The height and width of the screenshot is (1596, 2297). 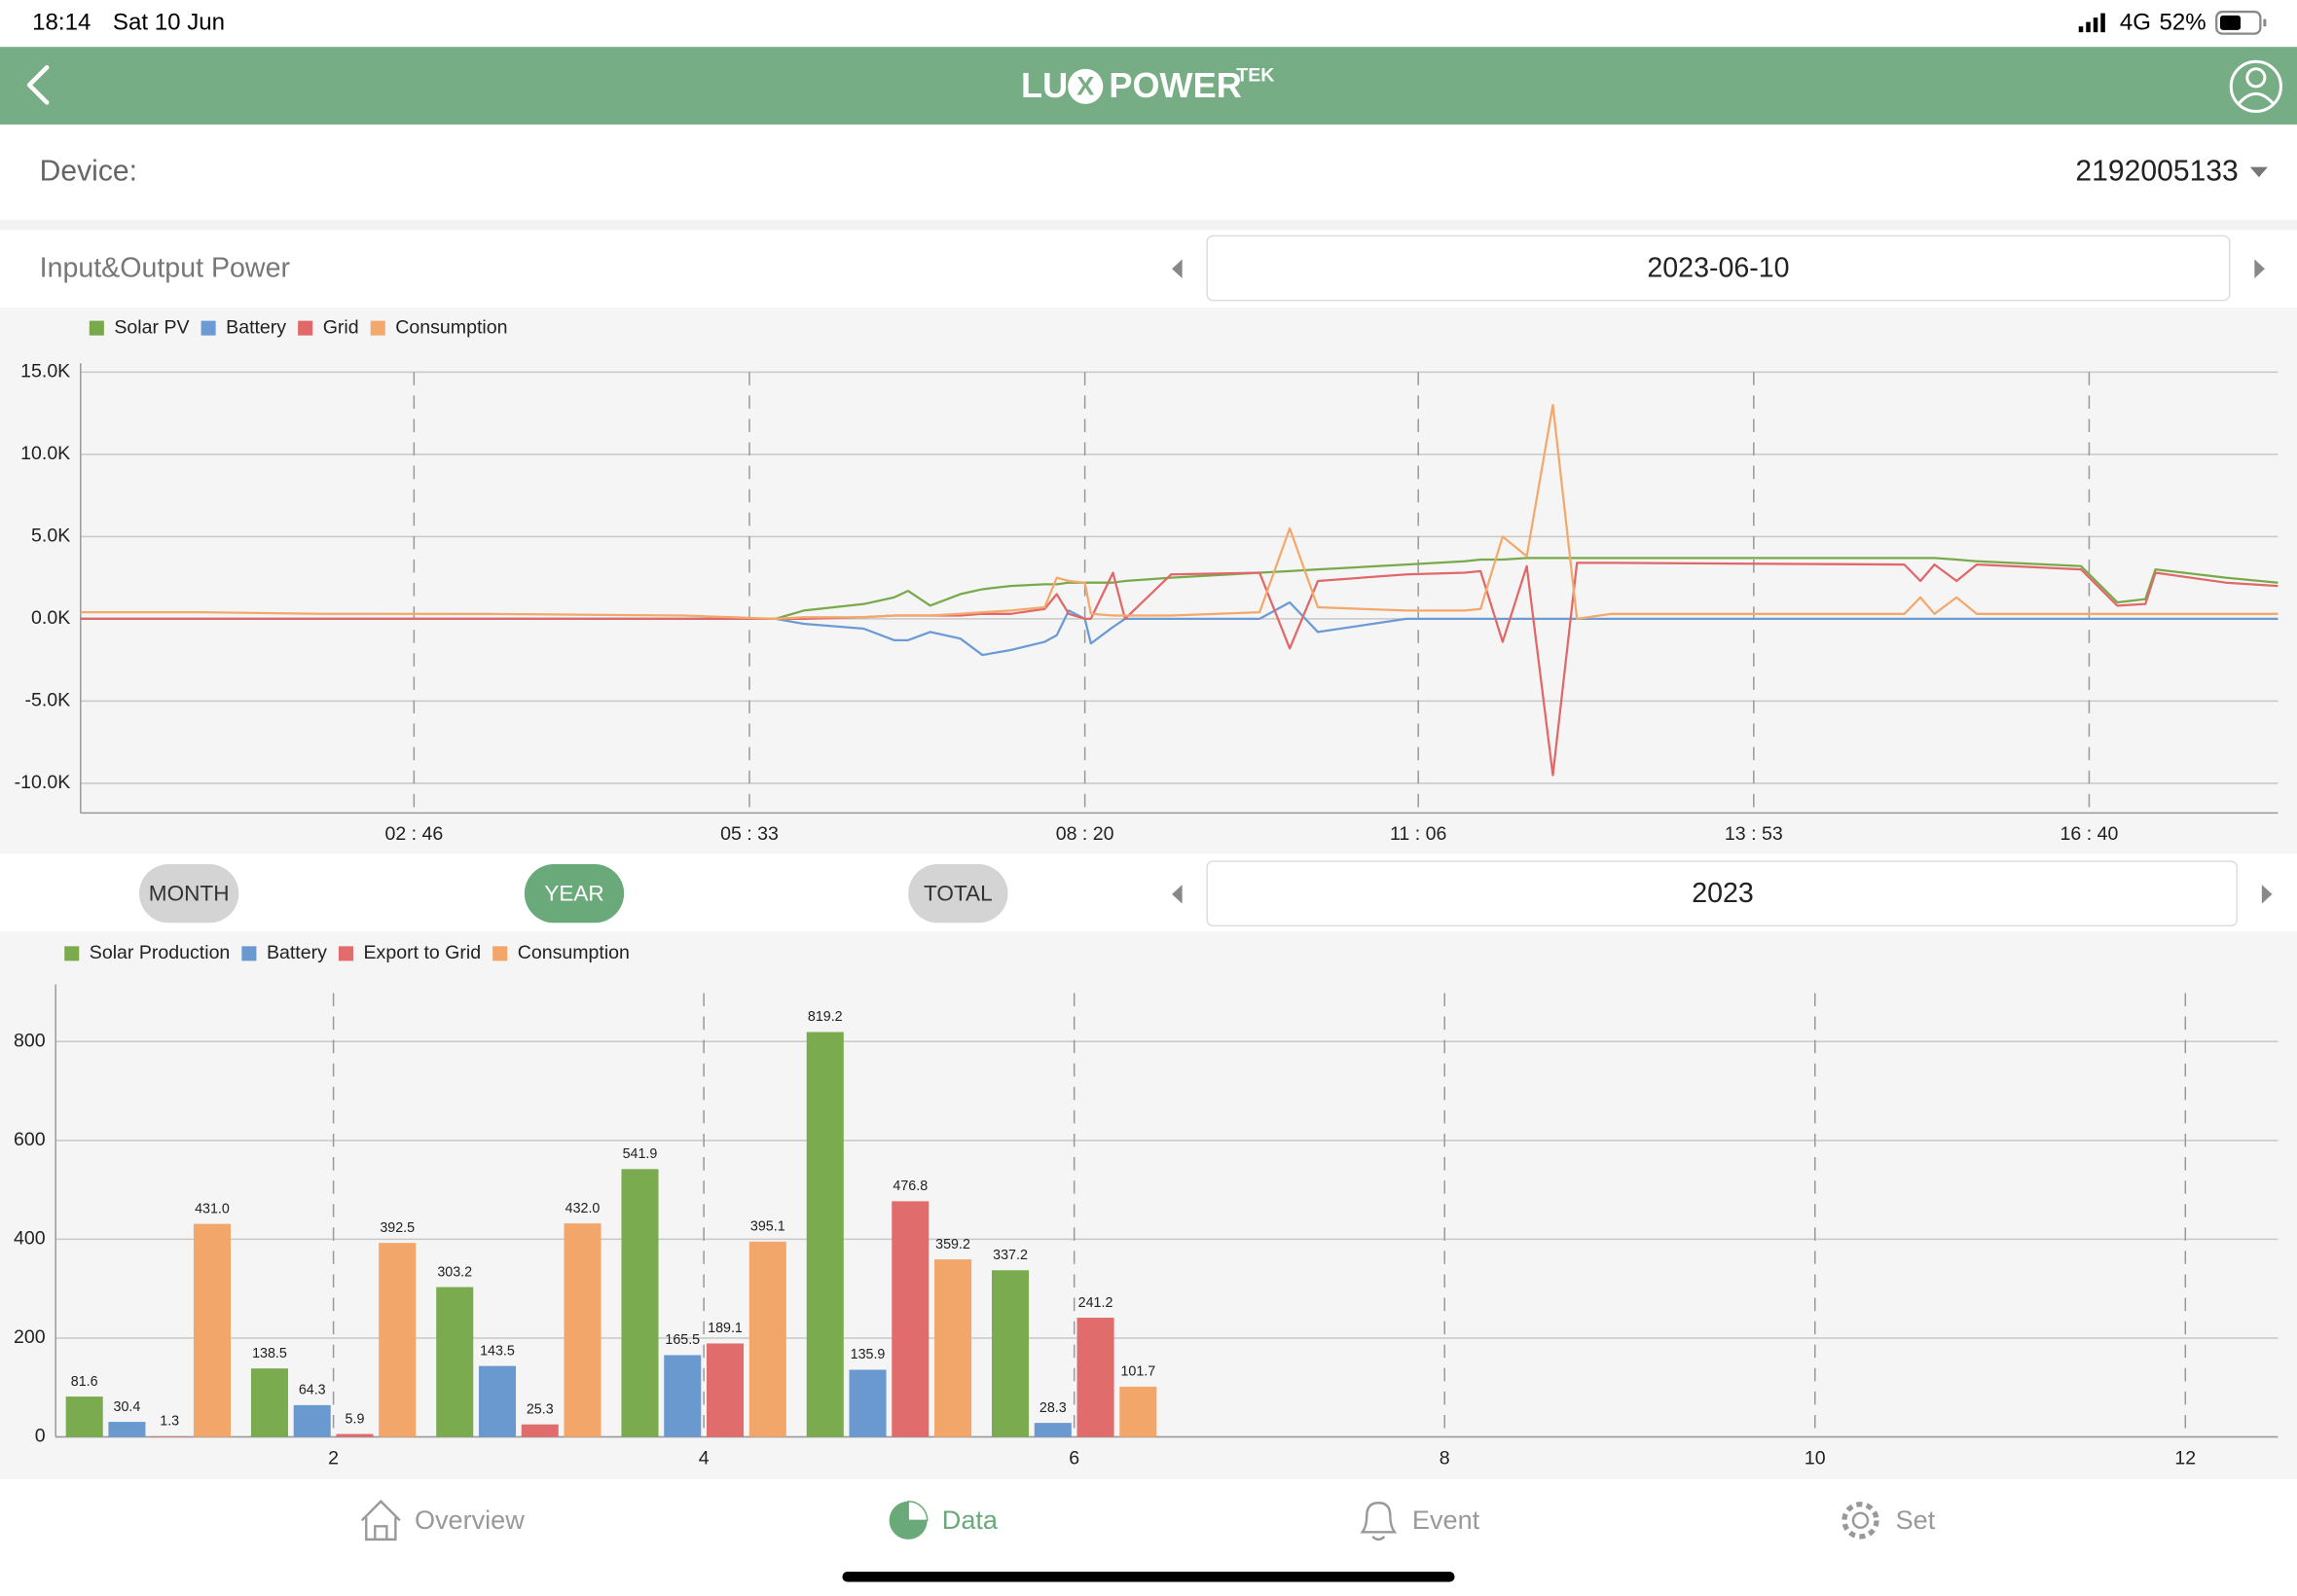 What do you see at coordinates (1722, 893) in the screenshot?
I see `period-box` at bounding box center [1722, 893].